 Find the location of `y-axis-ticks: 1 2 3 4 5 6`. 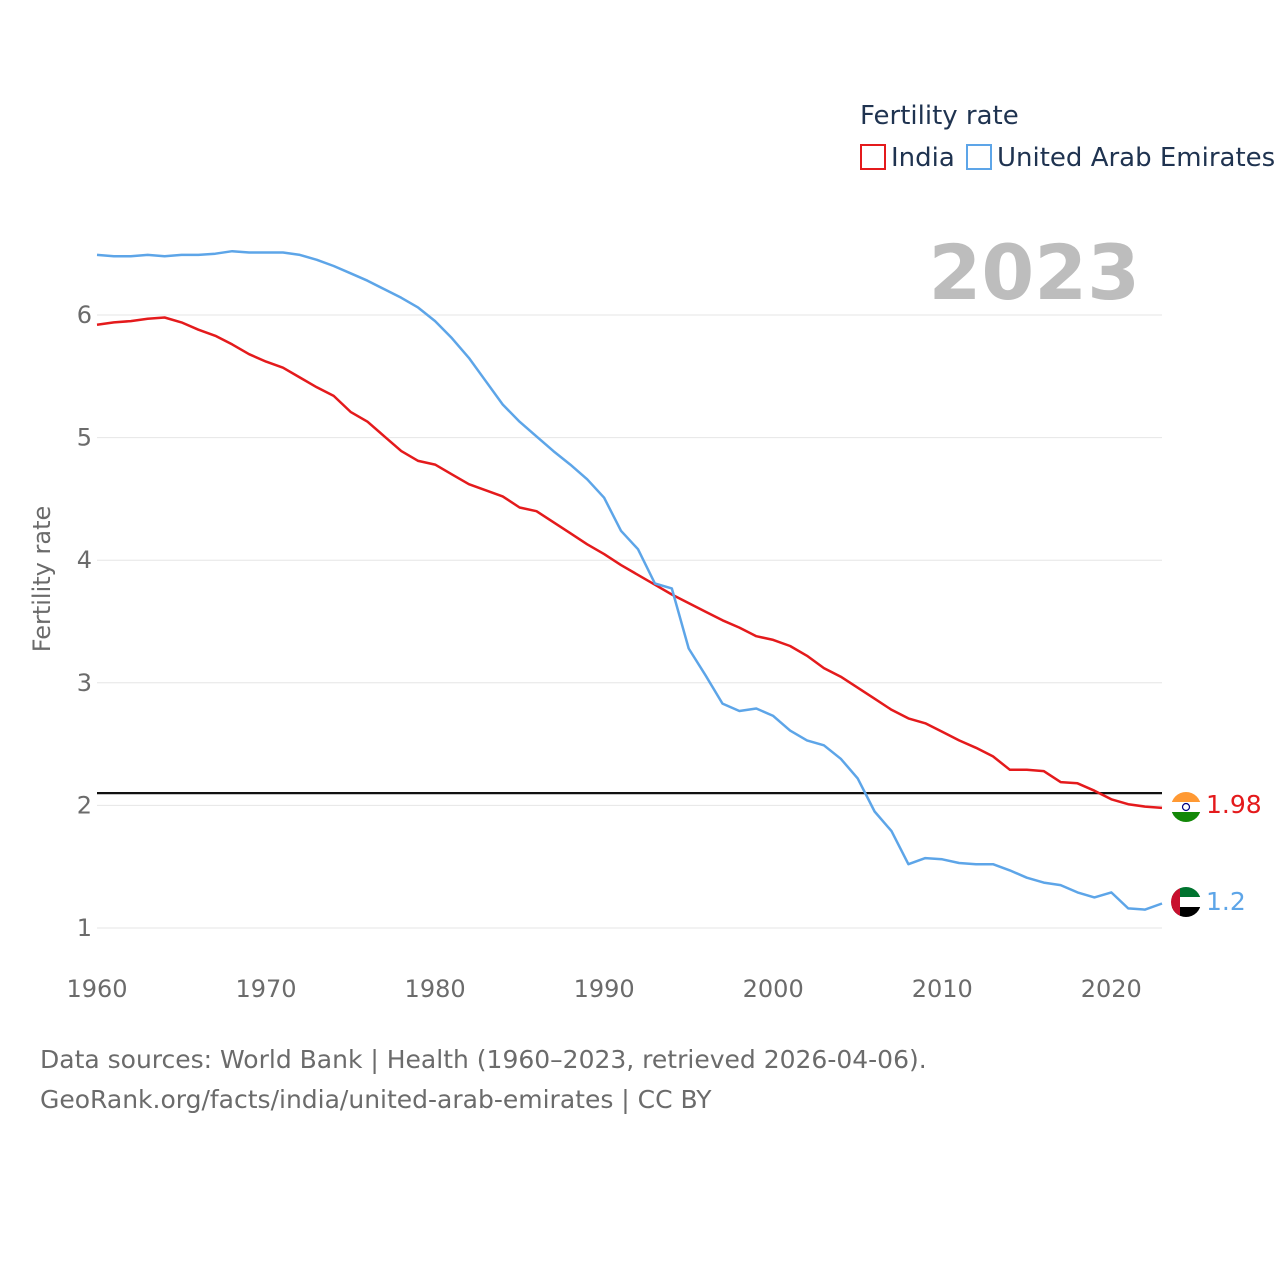

y-axis-ticks: 1 2 3 4 5 6 is located at coordinates (84, 621).